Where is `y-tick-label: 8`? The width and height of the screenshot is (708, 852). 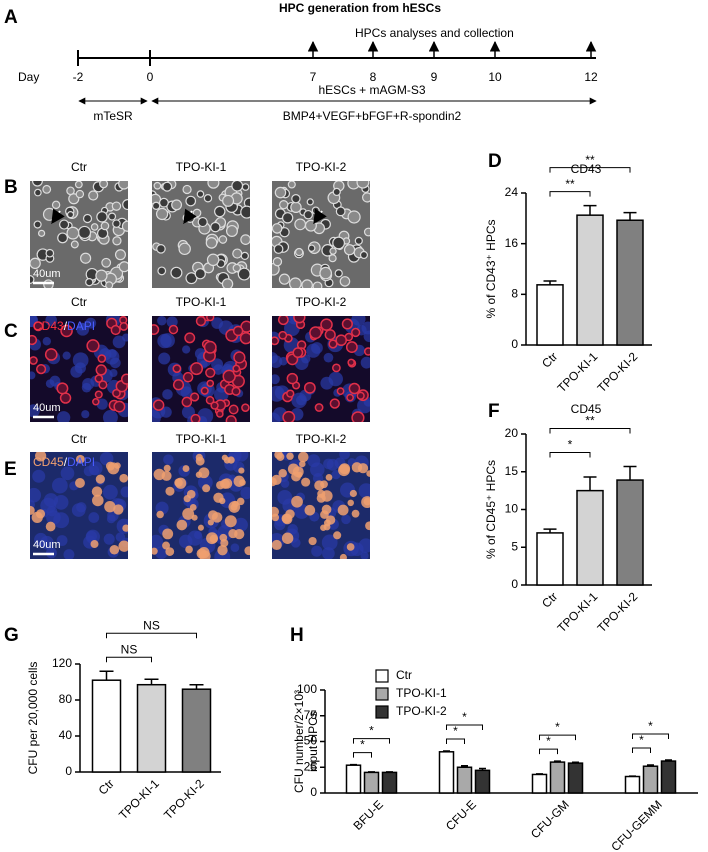 y-tick-label: 8 is located at coordinates (514, 294).